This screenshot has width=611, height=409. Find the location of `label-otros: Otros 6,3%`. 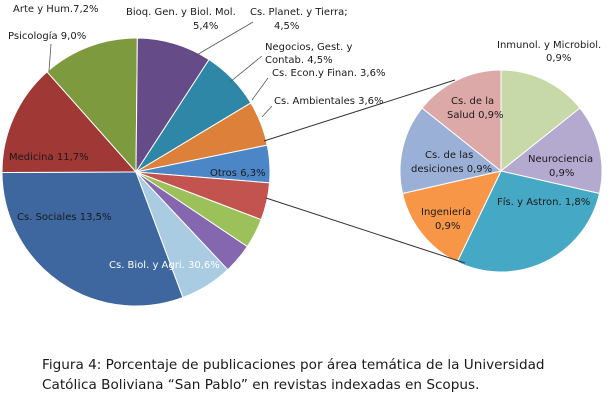

label-otros: Otros 6,3% is located at coordinates (238, 173).